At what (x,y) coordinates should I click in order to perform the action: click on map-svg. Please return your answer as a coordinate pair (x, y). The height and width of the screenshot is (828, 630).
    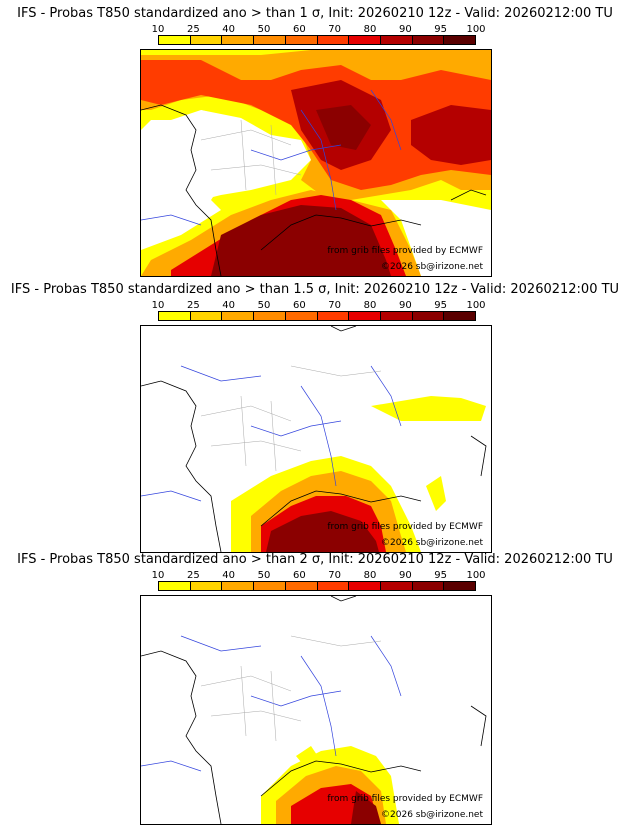
    Looking at the image, I should click on (314, 439).